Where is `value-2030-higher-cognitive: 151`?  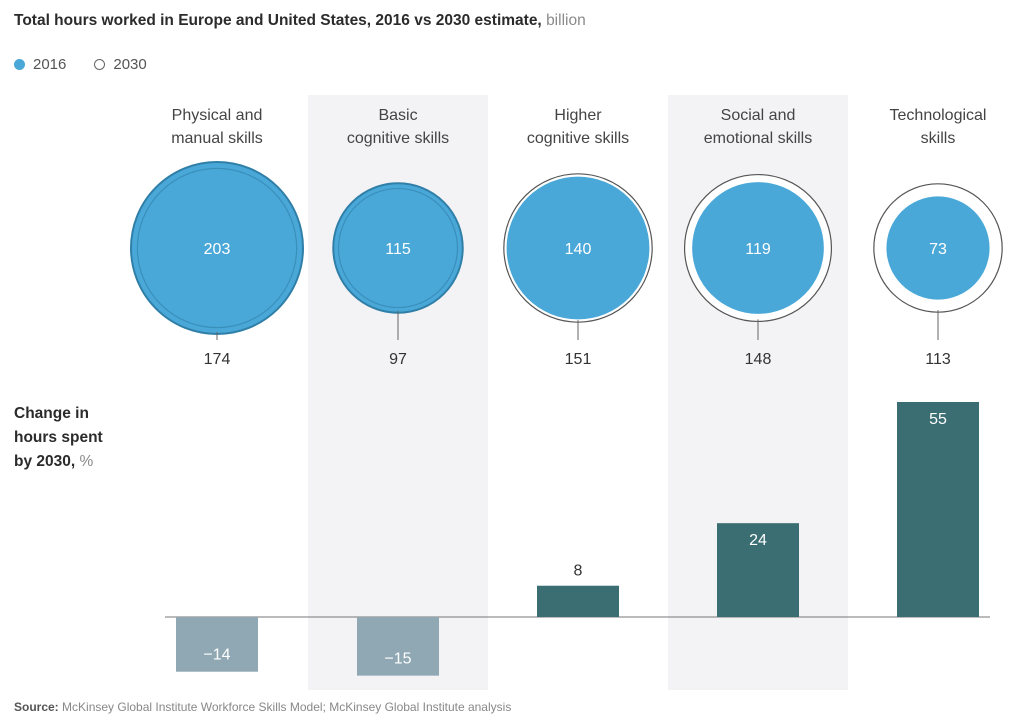
value-2030-higher-cognitive: 151 is located at coordinates (578, 359).